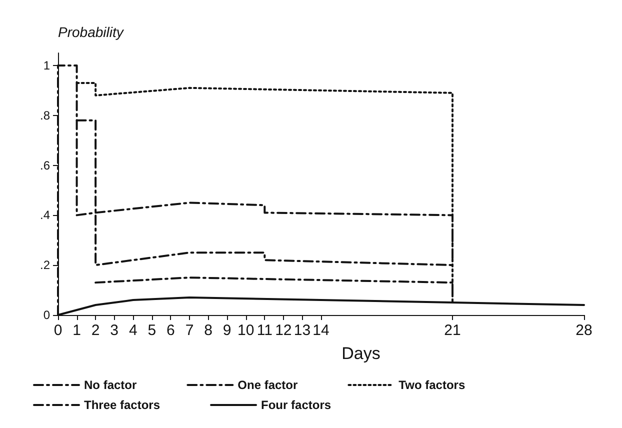 This screenshot has width=622, height=428. I want to click on y-axis-title: Probability, so click(91, 32).